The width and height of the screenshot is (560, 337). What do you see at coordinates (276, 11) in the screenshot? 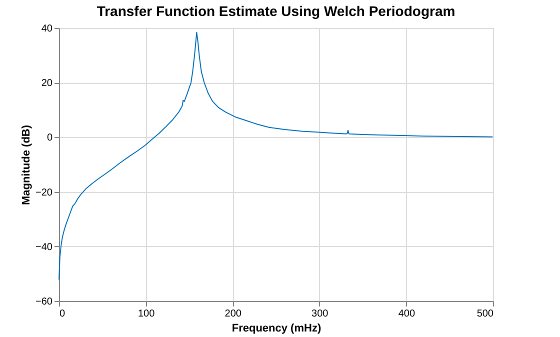
I see `chart-title: Transfer Function Estimate Using Welch Periodogram` at bounding box center [276, 11].